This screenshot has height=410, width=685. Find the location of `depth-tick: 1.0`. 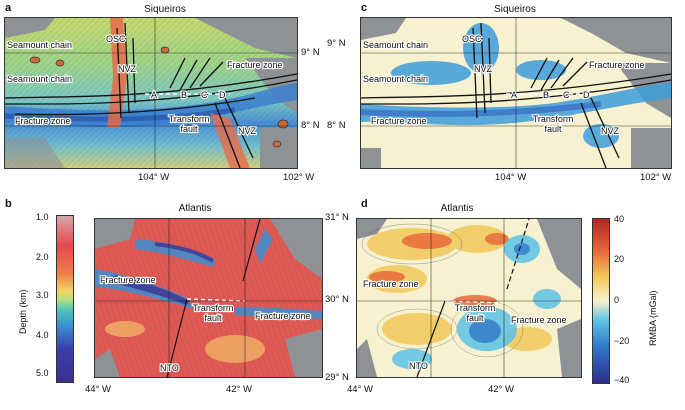

depth-tick: 1.0 is located at coordinates (42, 217).